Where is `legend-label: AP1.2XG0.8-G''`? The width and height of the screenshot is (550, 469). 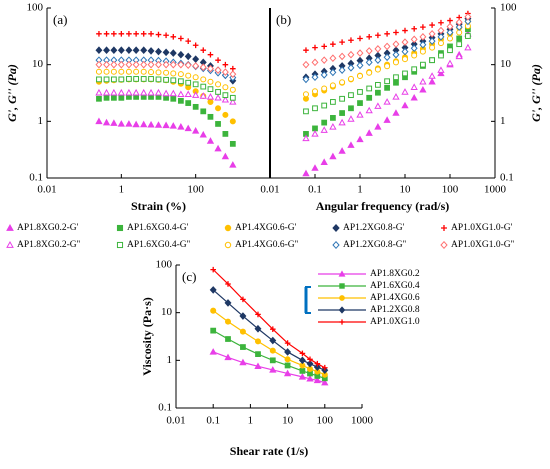
legend-label: AP1.2XG0.8-G'' is located at coordinates (374, 245).